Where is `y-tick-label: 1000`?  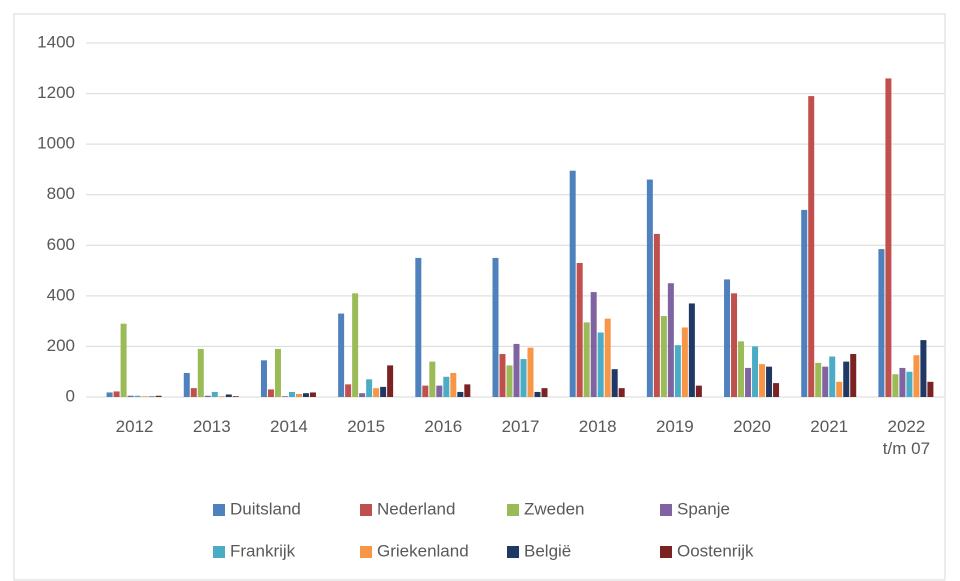 y-tick-label: 1000 is located at coordinates (56, 143).